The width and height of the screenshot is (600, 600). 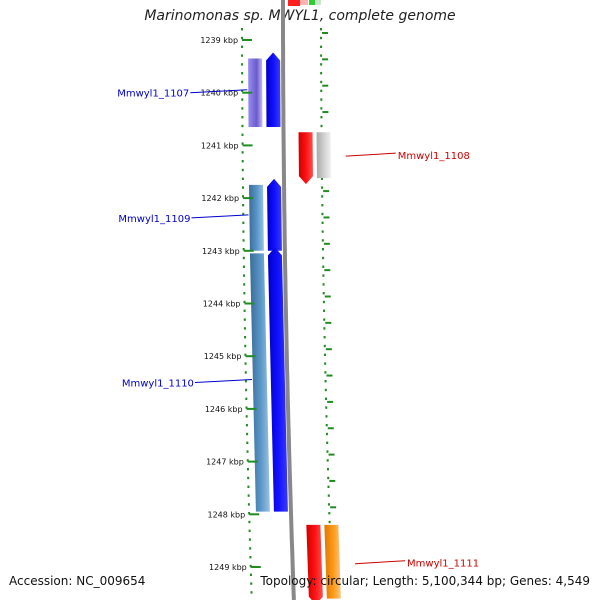 I want to click on kbp-tick-label: 1246 kbp, so click(x=224, y=409).